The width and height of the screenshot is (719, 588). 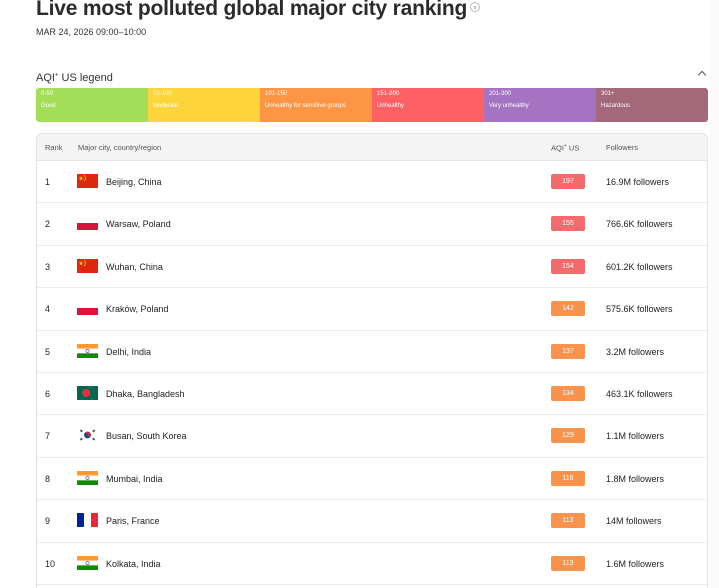 I want to click on city-link: Warsaw, Poland, so click(x=138, y=224).